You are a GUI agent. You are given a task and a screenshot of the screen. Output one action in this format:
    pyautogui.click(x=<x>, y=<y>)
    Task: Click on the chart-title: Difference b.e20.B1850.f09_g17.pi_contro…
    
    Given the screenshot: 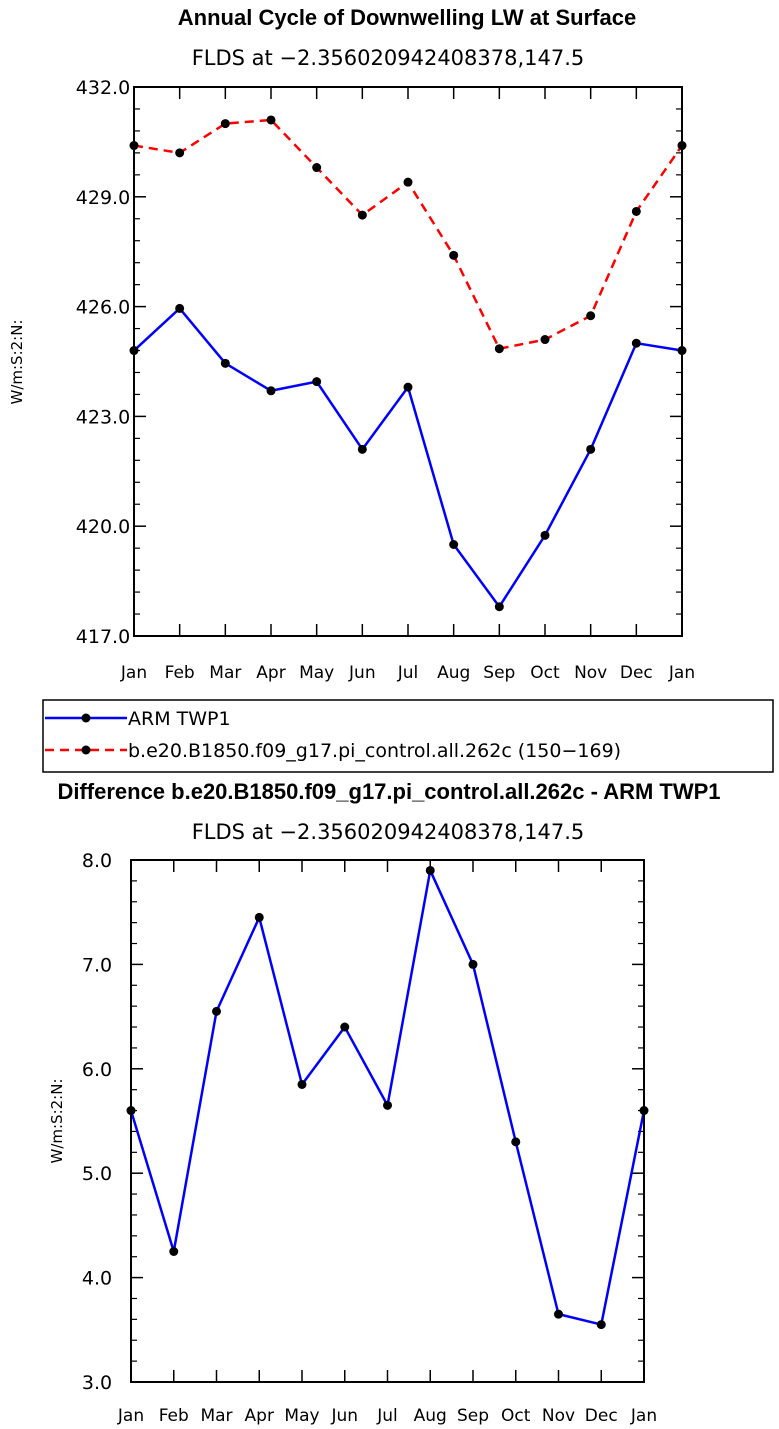 What is the action you would take?
    pyautogui.click(x=388, y=791)
    